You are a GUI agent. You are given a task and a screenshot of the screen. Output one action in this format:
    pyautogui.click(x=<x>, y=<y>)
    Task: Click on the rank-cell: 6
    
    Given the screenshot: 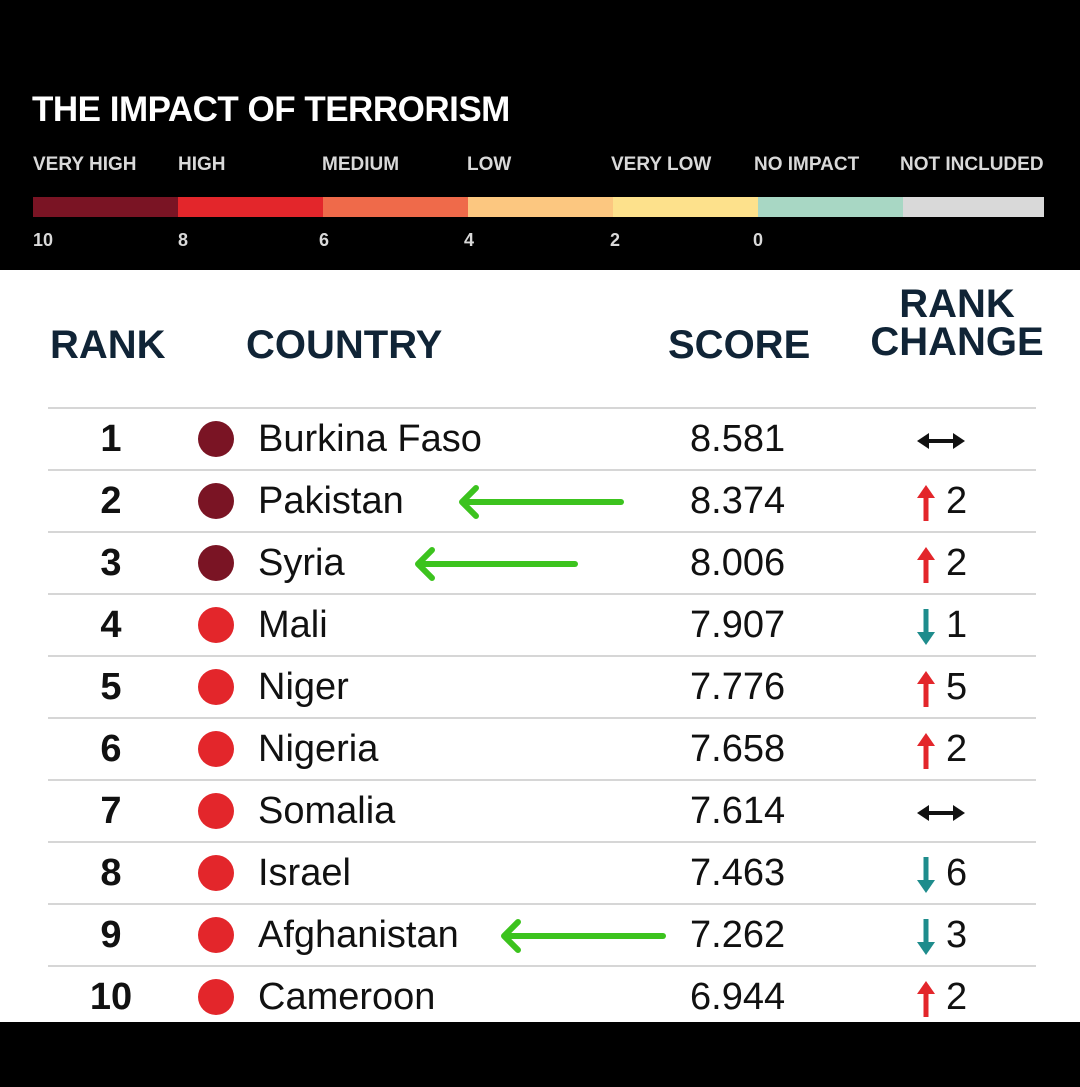 What is the action you would take?
    pyautogui.click(x=111, y=749)
    